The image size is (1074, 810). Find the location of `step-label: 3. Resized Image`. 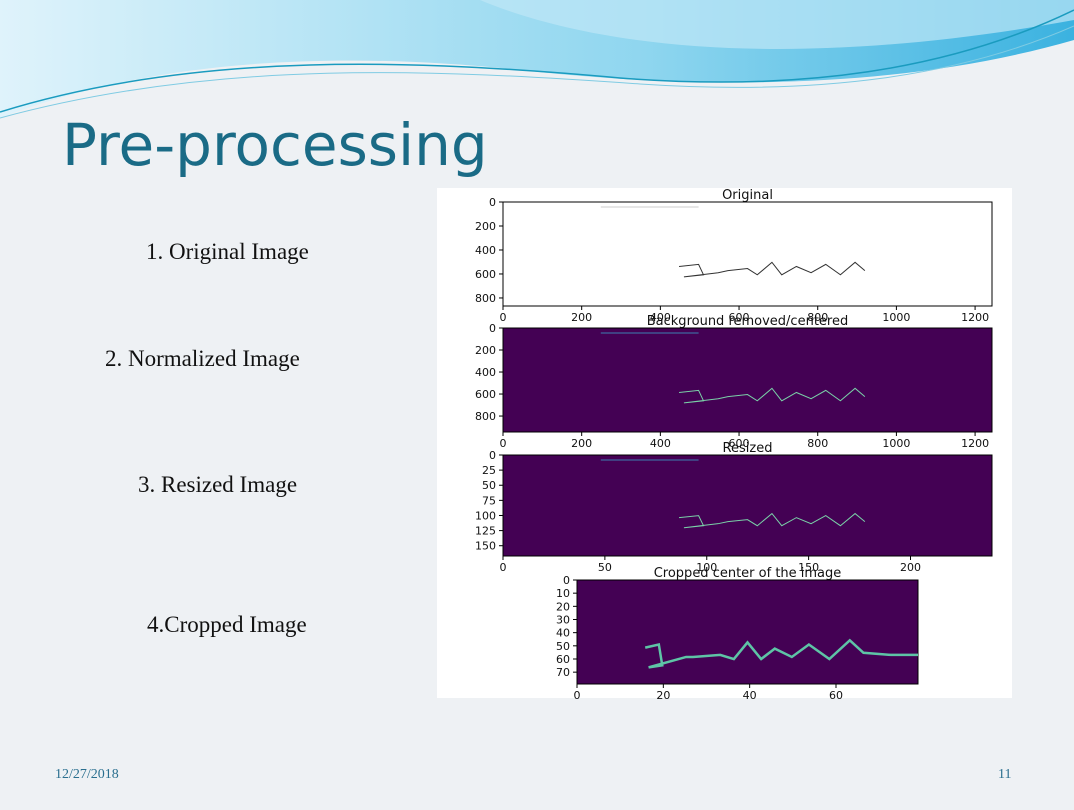

step-label: 3. Resized Image is located at coordinates (217, 484).